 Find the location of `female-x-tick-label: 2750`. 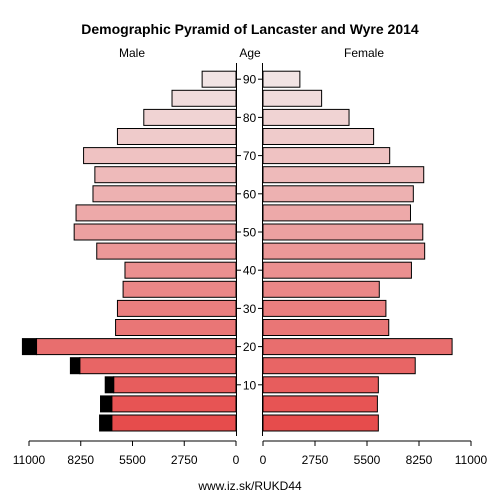

female-x-tick-label: 2750 is located at coordinates (315, 460).